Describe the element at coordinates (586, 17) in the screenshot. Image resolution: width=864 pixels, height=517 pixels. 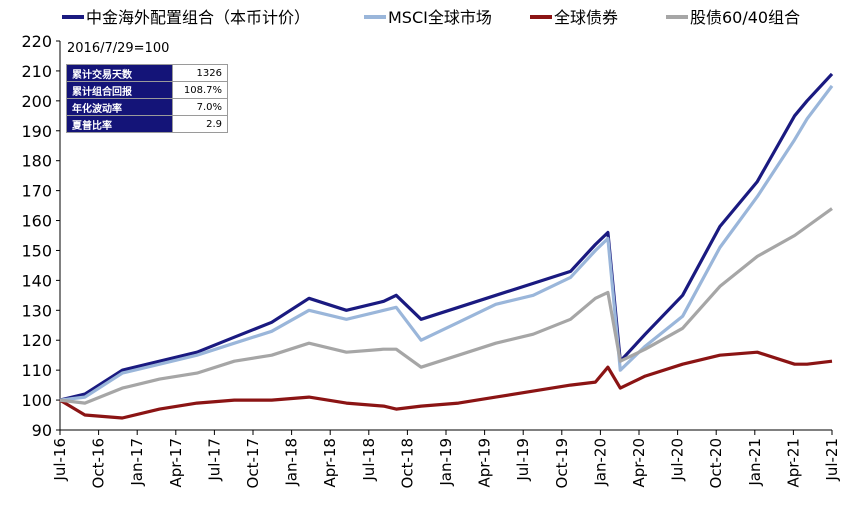
I see `legend-label: 全球债券` at that location.